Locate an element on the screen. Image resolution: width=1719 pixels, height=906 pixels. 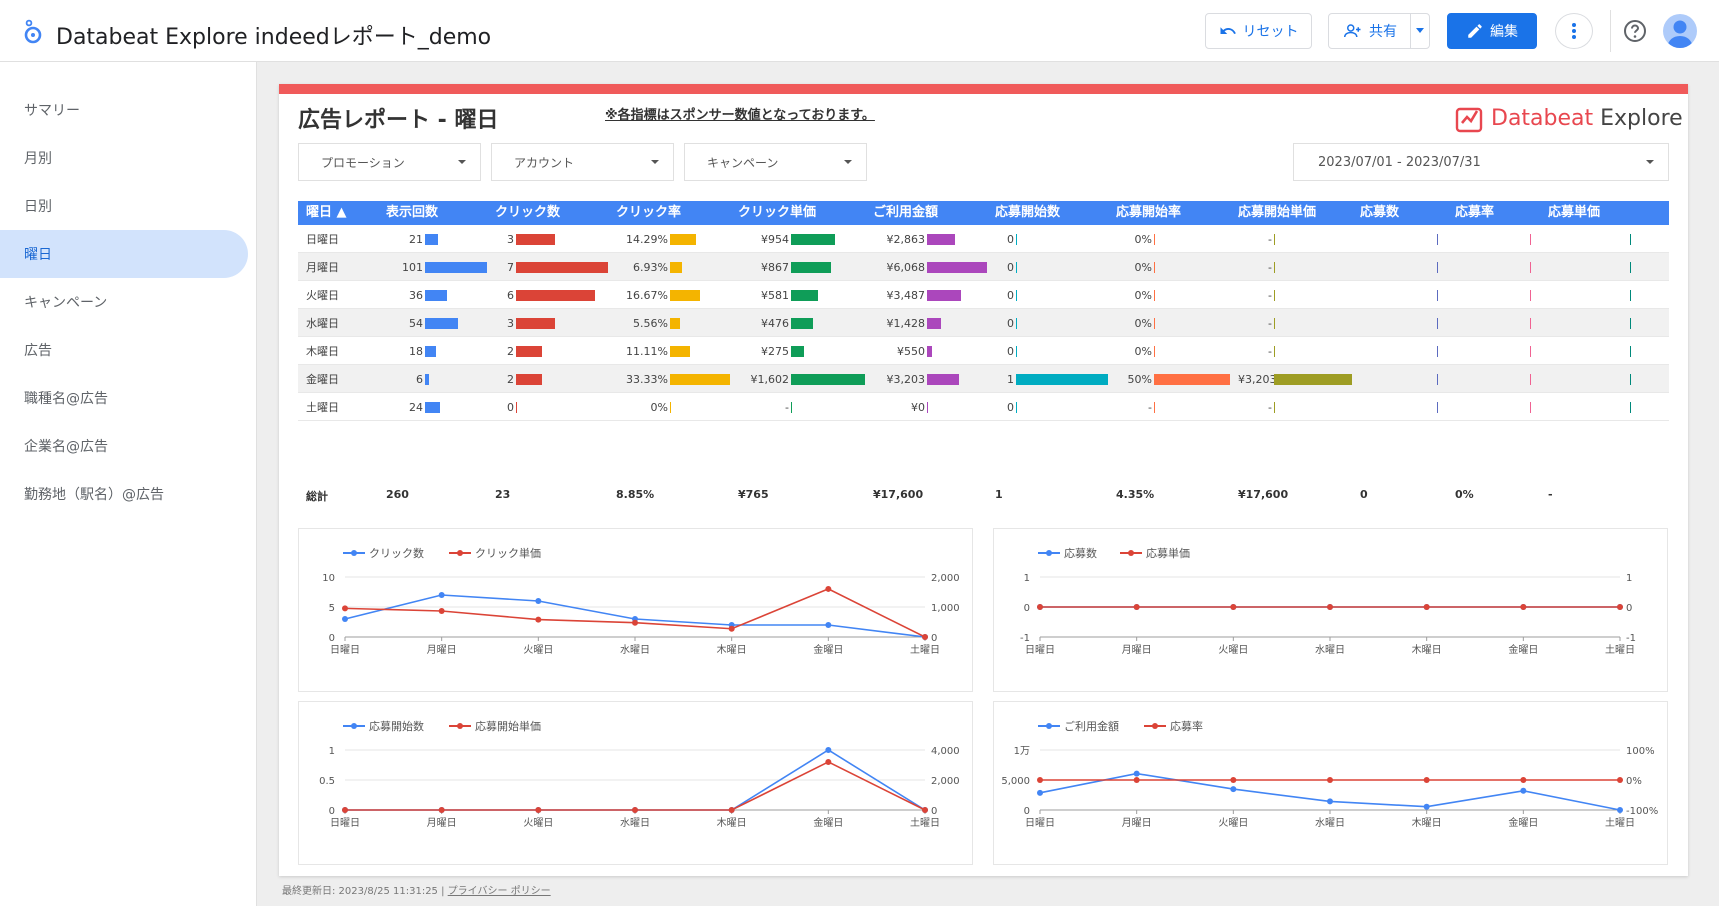
date-range-picker: 2023/07/01 - 2023/07/31 is located at coordinates (1481, 162).